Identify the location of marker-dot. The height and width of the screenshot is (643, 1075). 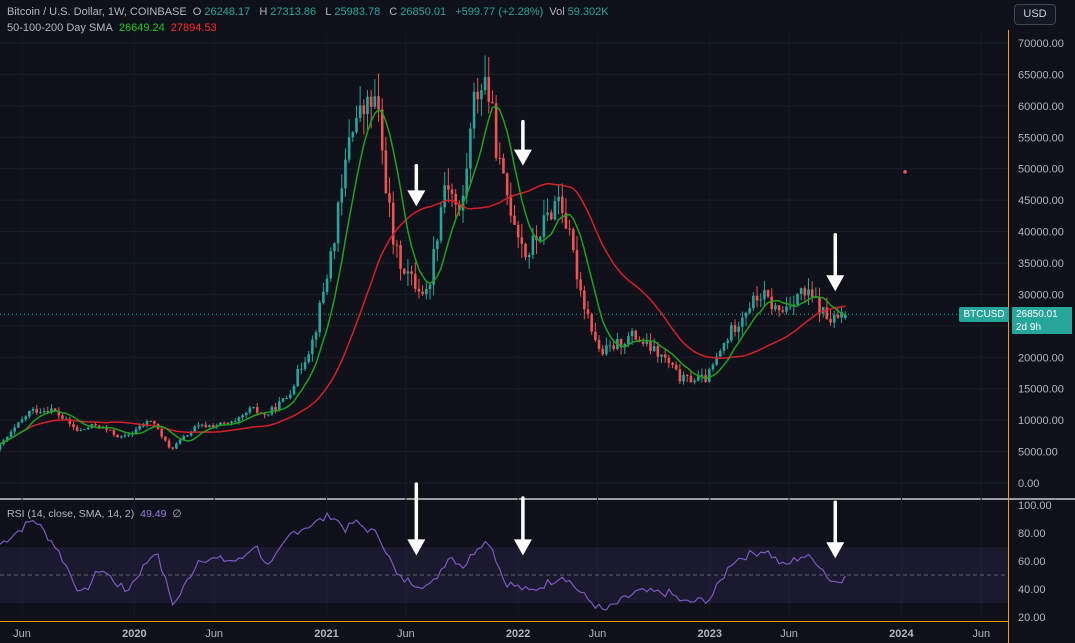
(905, 172).